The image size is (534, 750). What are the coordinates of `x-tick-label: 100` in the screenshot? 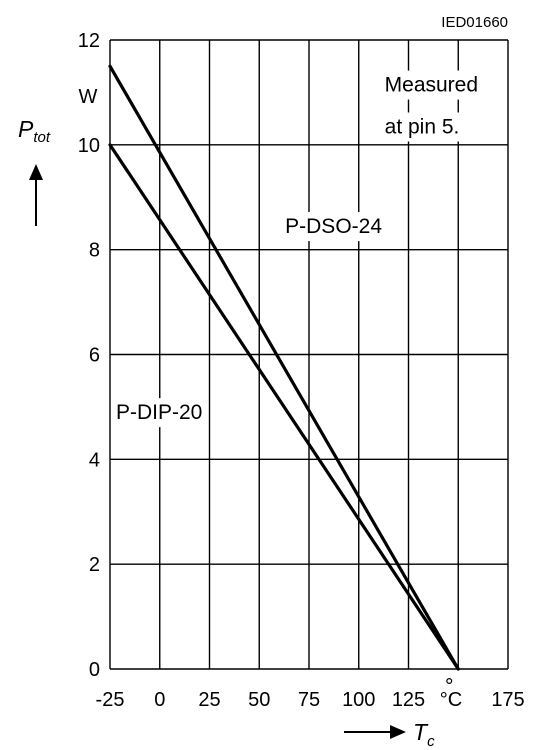 It's located at (358, 700).